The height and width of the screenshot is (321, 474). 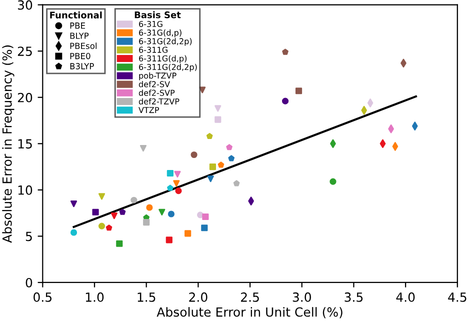 I want to click on legend-label: VTZP, so click(x=149, y=110).